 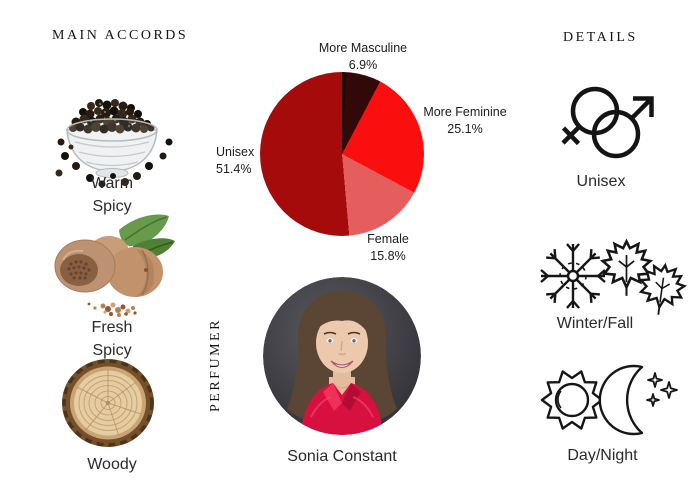 What do you see at coordinates (363, 56) in the screenshot?
I see `pie-label-more-masculine: More Masculine 6.9%` at bounding box center [363, 56].